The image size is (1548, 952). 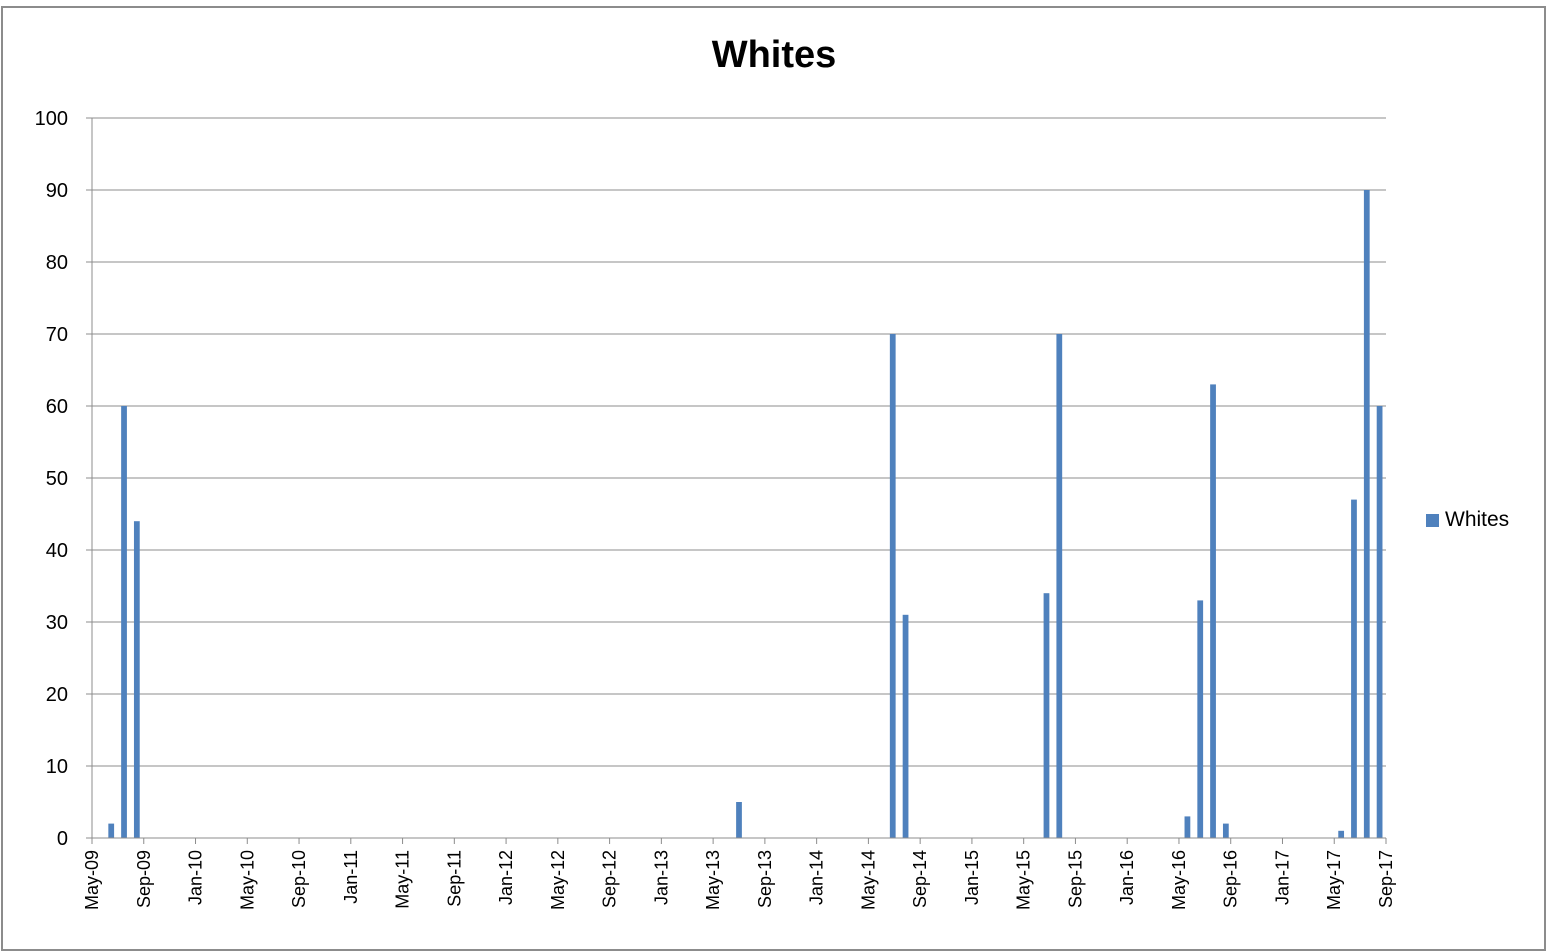 What do you see at coordinates (1024, 880) in the screenshot?
I see `x-tick-label: May-15` at bounding box center [1024, 880].